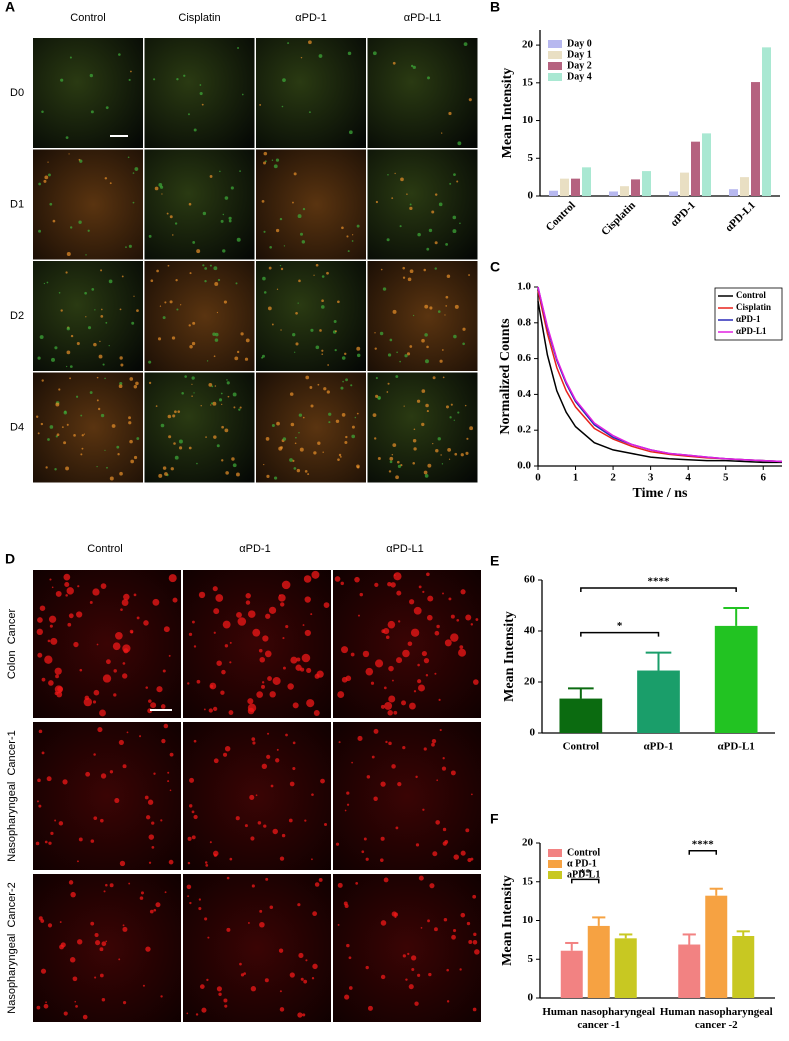 The width and height of the screenshot is (789, 1041). Describe the element at coordinates (579, 76) in the screenshot. I see `legend-label: Day 4` at that location.